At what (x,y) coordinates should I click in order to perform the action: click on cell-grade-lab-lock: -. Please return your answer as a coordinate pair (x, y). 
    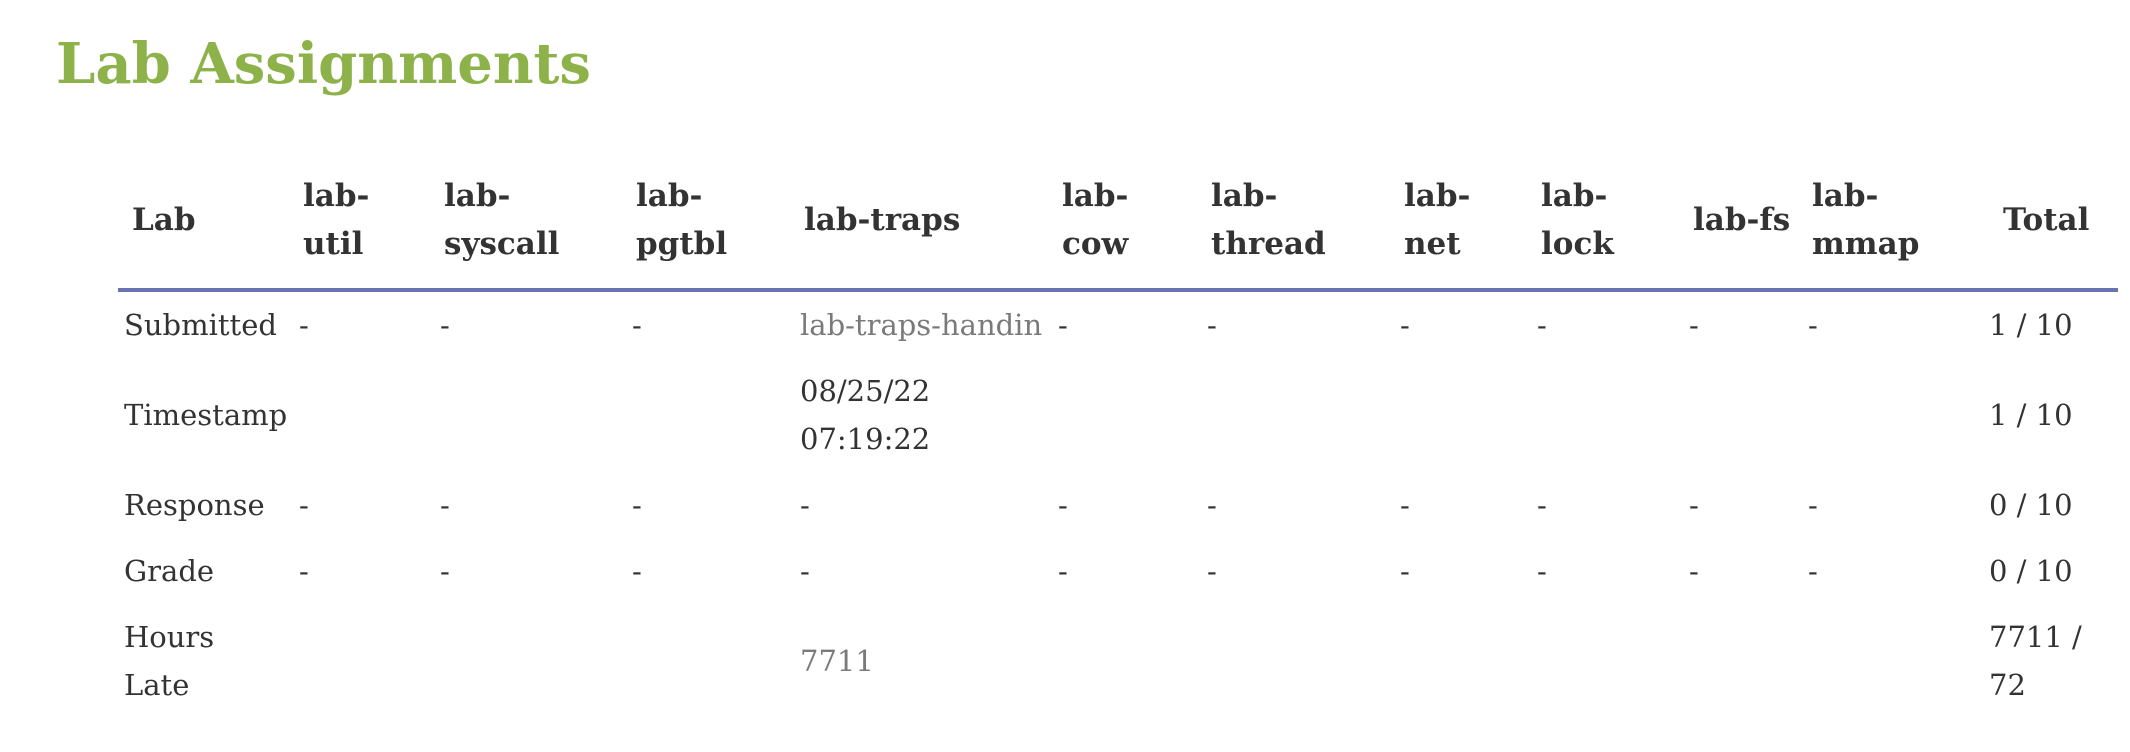
    Looking at the image, I should click on (1542, 571).